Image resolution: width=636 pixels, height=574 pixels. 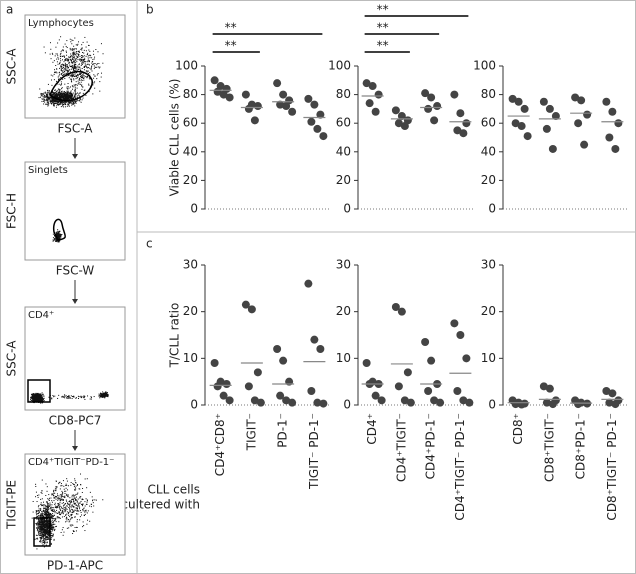 What do you see at coordinates (12, 358) in the screenshot?
I see `axis-label: SSC-A` at bounding box center [12, 358].